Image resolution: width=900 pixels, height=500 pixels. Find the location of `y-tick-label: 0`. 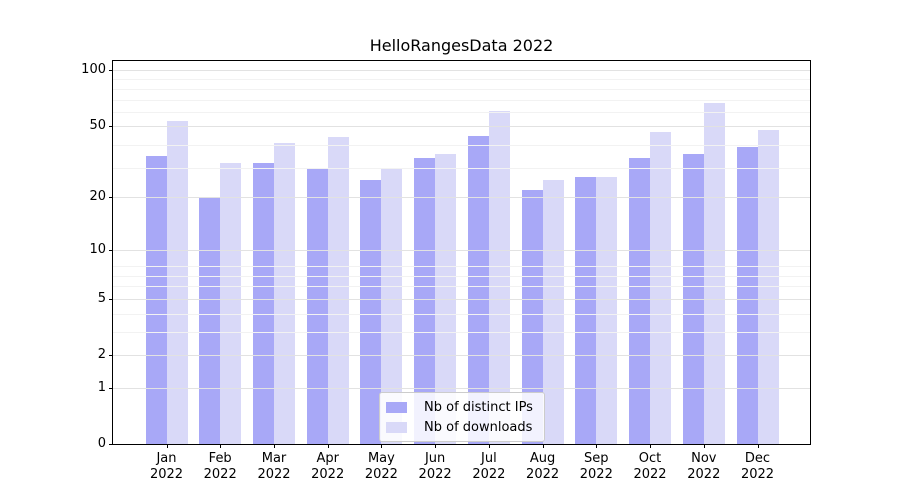

y-tick-label: 0 is located at coordinates (101, 443).